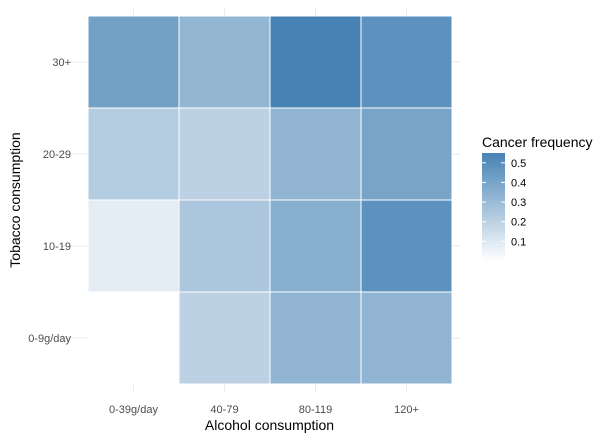 Image resolution: width=613 pixels, height=440 pixels. What do you see at coordinates (518, 183) in the screenshot?
I see `legend-tick-label: 0.4` at bounding box center [518, 183].